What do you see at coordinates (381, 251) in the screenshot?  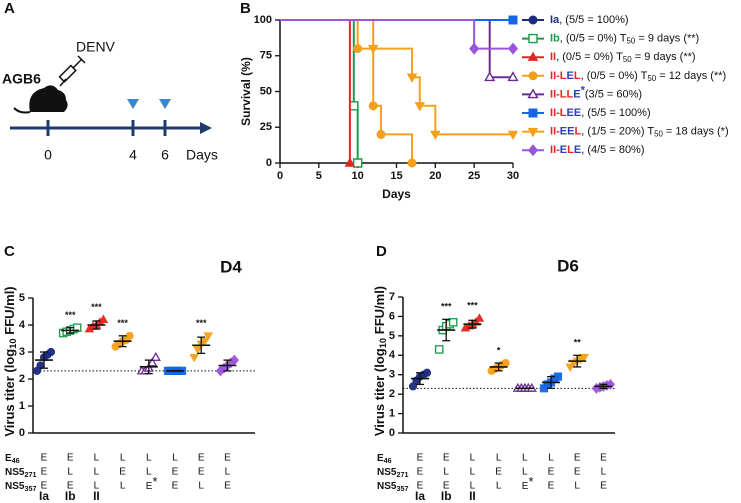 I see `panel-label: D` at bounding box center [381, 251].